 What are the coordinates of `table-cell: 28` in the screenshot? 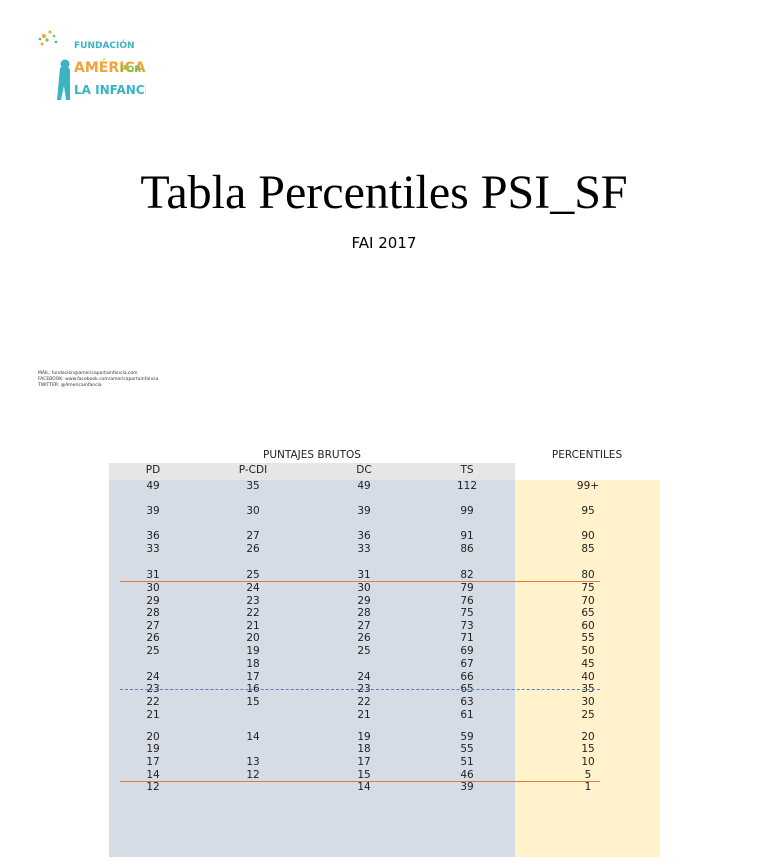 It's located at (153, 613).